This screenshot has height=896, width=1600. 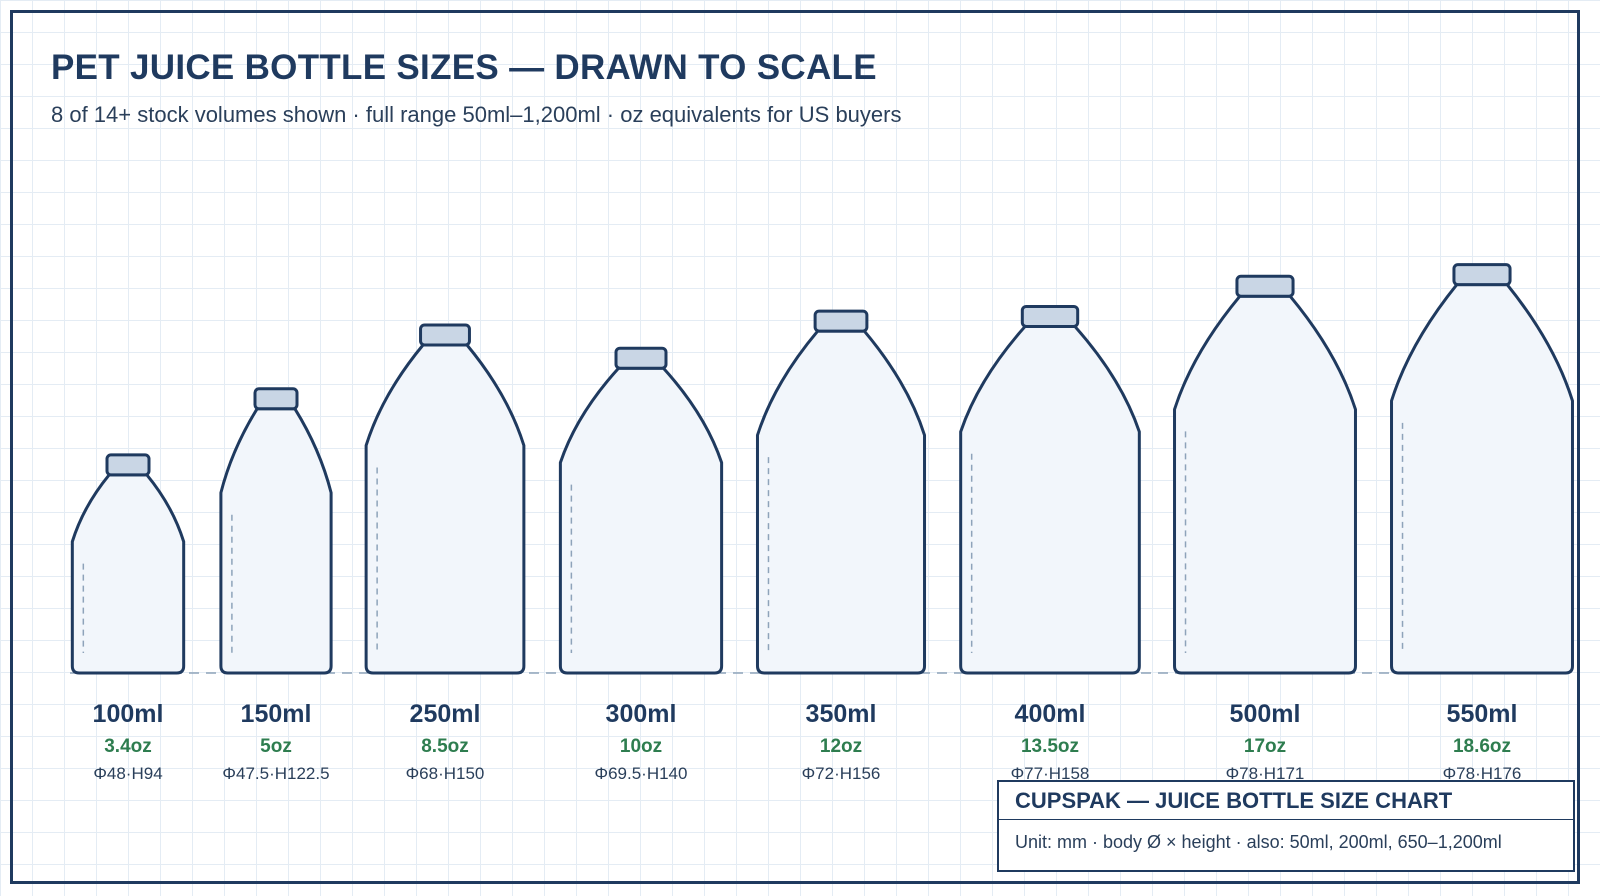 What do you see at coordinates (1286, 801) in the screenshot?
I see `info-heading: CUPSPAK — JUICE BOTTLE SIZE CHART` at bounding box center [1286, 801].